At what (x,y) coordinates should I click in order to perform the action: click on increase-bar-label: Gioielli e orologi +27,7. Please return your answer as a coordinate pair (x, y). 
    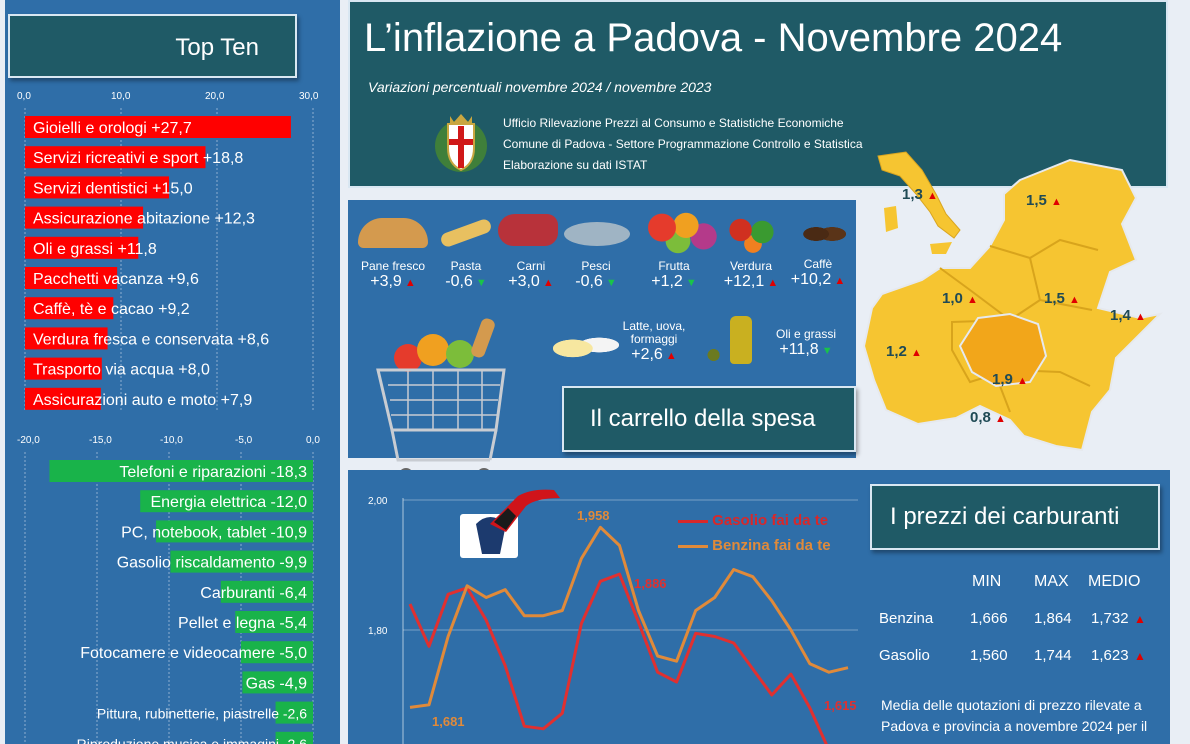
    Looking at the image, I should click on (112, 128).